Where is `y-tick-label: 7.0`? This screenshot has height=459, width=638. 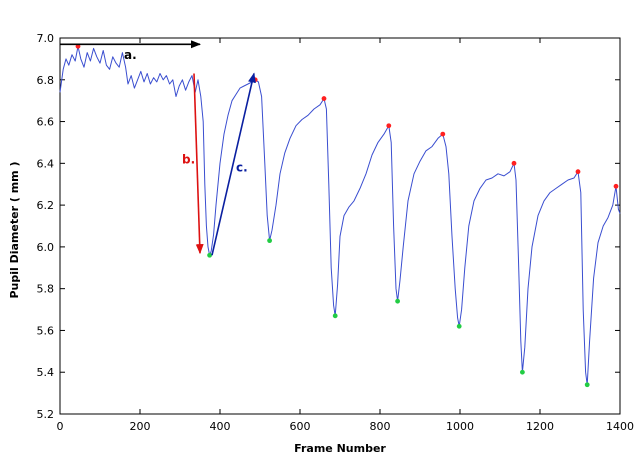 y-tick-label: 7.0 is located at coordinates (46, 38).